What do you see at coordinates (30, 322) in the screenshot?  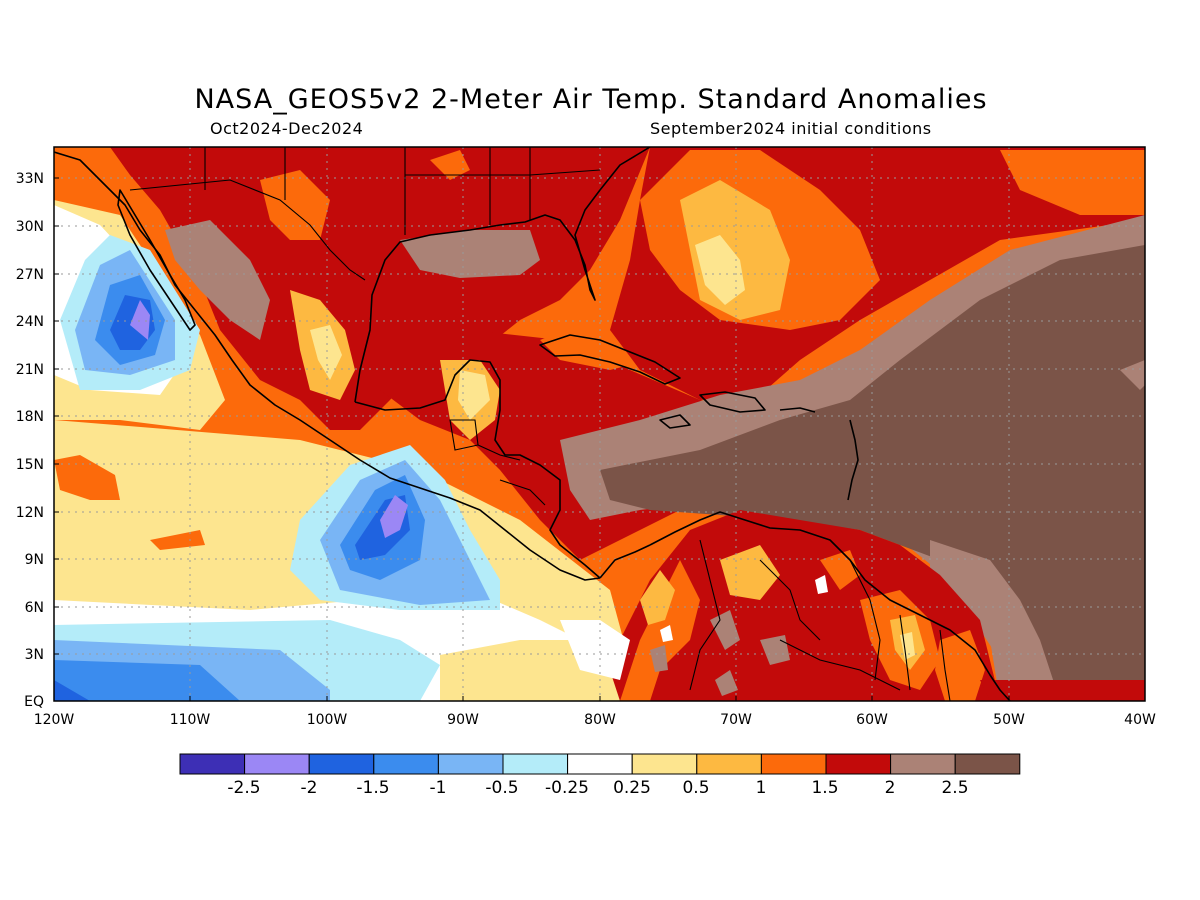 I see `lat-tick-label: 24N` at bounding box center [30, 322].